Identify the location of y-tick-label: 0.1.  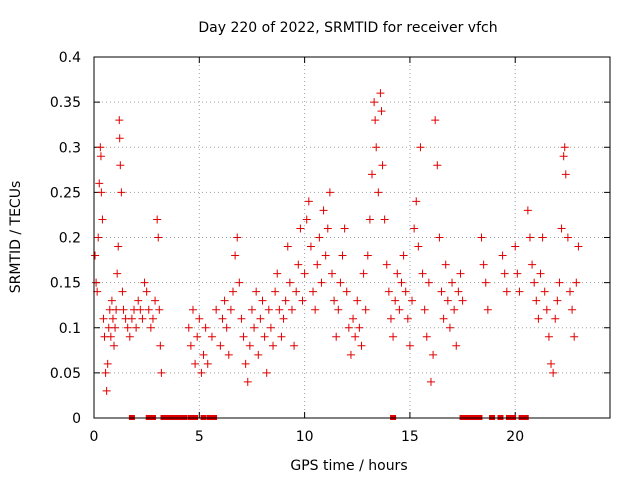
(70, 329).